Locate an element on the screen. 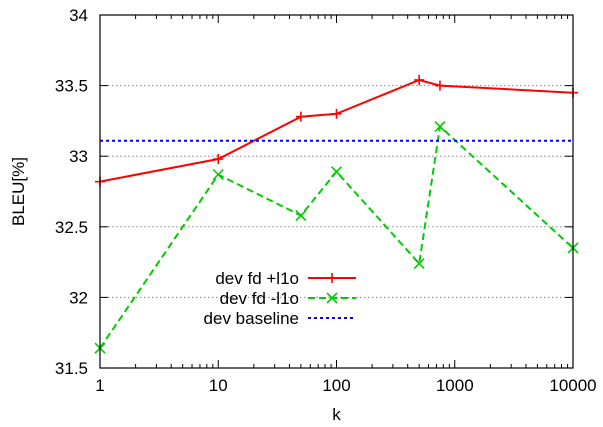 This screenshot has height=427, width=603. x-tick-label: 1 is located at coordinates (99, 385).